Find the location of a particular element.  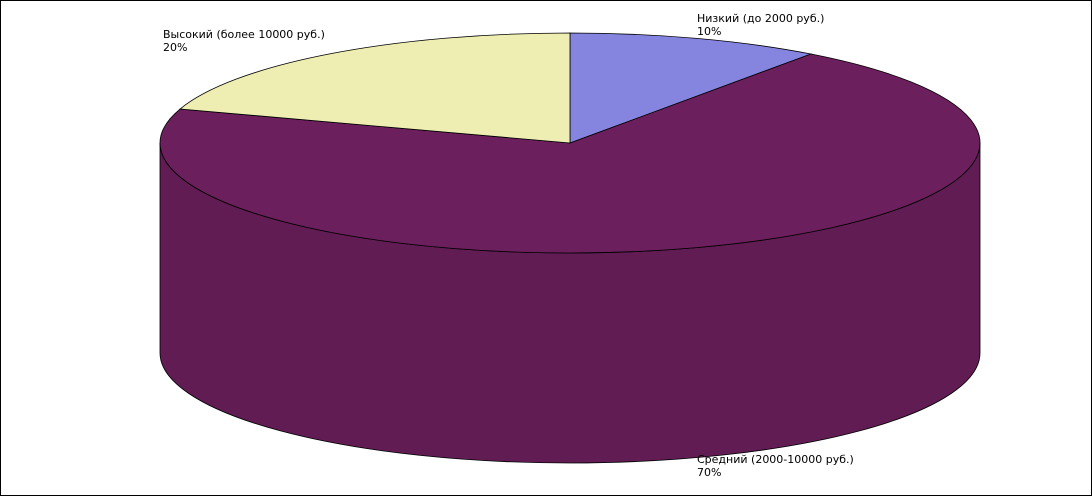

slice-label: Средний (2000-10000 руб.) is located at coordinates (775, 459).